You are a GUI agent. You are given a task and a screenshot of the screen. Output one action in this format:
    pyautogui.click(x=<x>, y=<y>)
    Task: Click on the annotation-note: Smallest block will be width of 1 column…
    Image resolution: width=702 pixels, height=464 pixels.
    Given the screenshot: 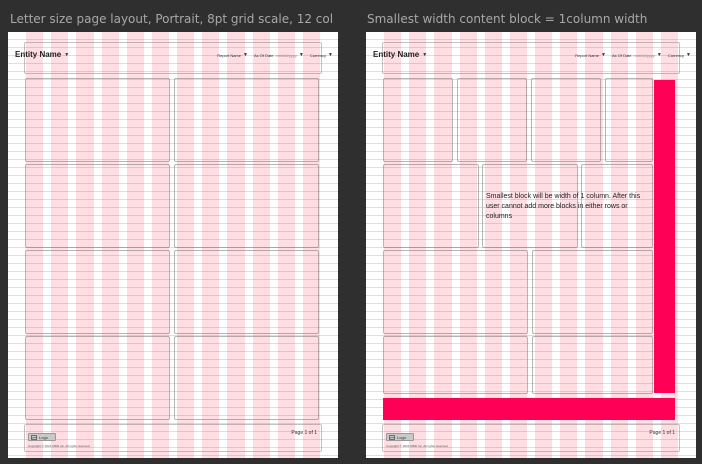 What is the action you would take?
    pyautogui.click(x=563, y=206)
    